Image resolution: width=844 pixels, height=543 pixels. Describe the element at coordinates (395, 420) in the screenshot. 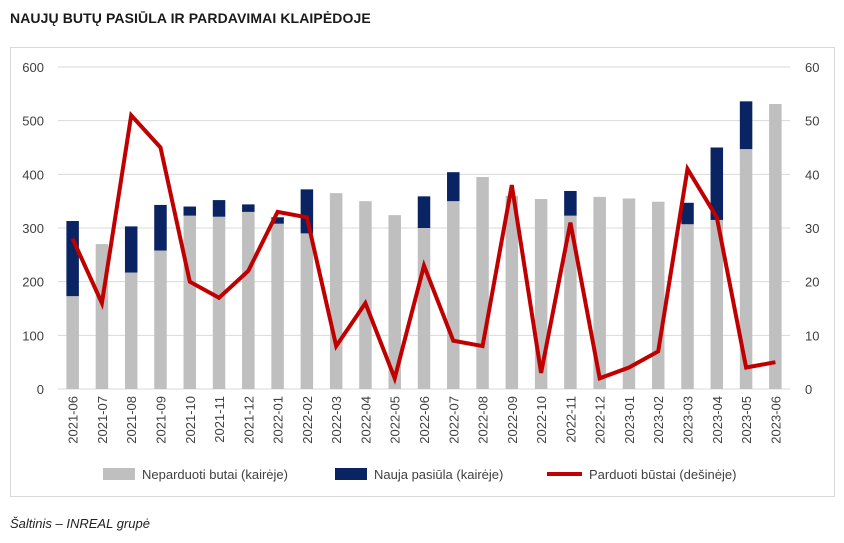

I see `x-tick-label: 2022-05` at that location.